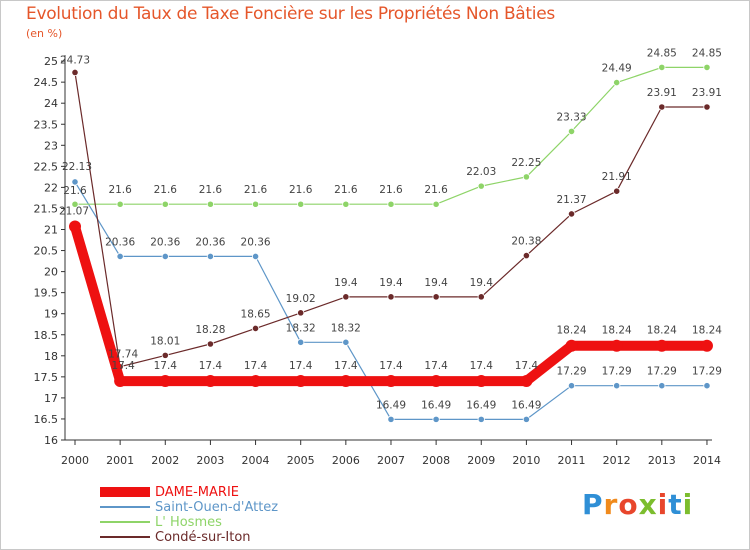 This screenshot has width=750, height=550. I want to click on logo-letter: r, so click(611, 504).